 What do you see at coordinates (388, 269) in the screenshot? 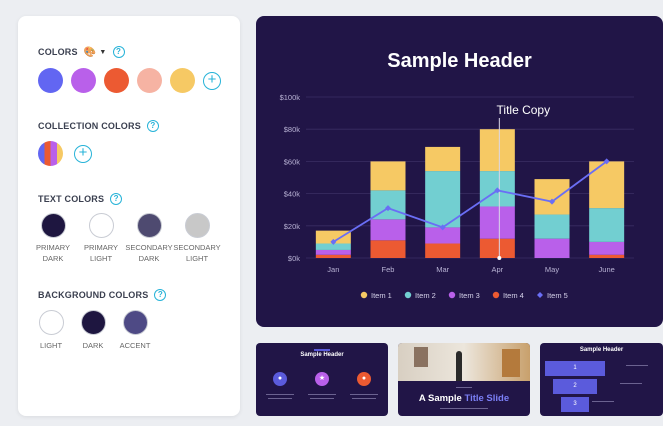
I see `x-tick-label: Feb` at bounding box center [388, 269].